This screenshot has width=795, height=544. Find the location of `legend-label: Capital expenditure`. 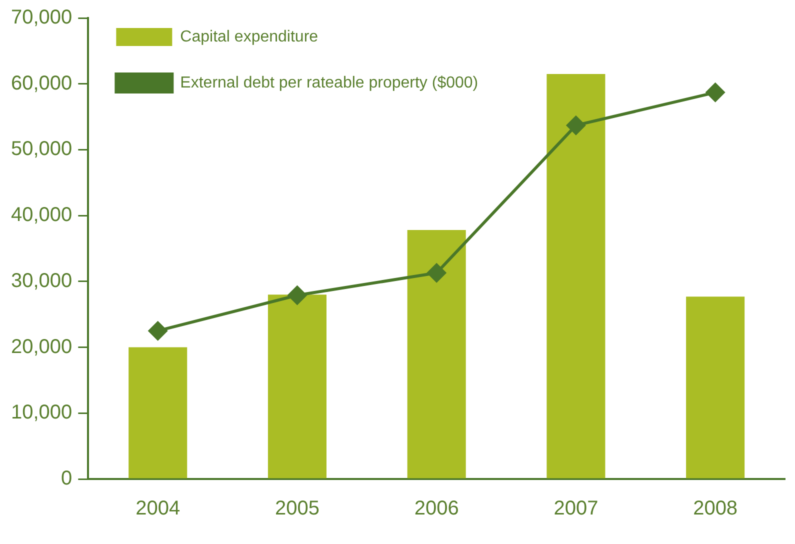

legend-label: Capital expenditure is located at coordinates (249, 37).